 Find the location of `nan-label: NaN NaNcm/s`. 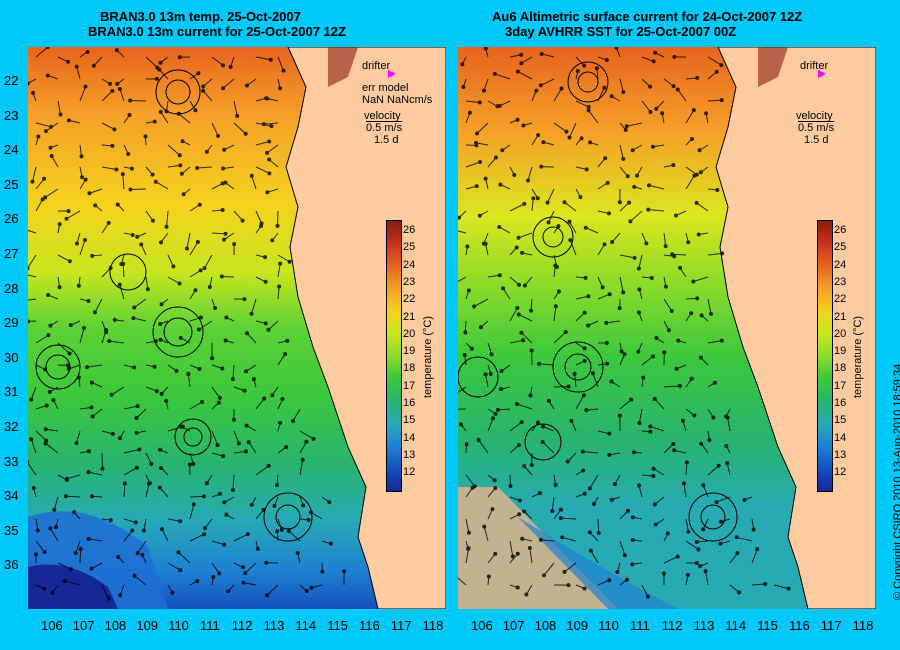

nan-label: NaN NaNcm/s is located at coordinates (397, 100).